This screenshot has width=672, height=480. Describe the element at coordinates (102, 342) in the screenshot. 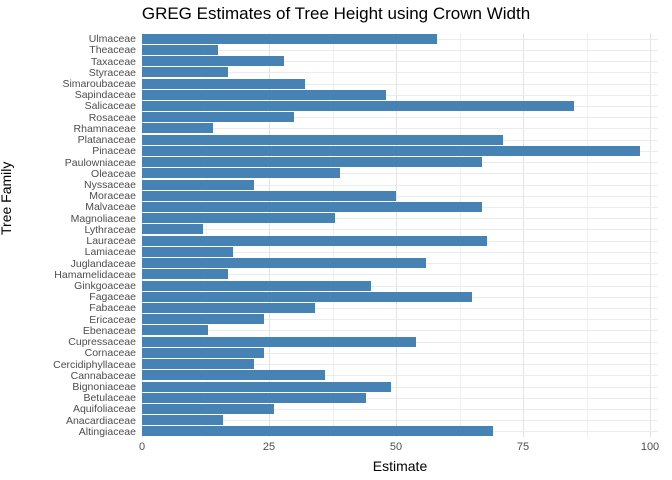

I see `y-tick-label: Cupressaceae` at that location.